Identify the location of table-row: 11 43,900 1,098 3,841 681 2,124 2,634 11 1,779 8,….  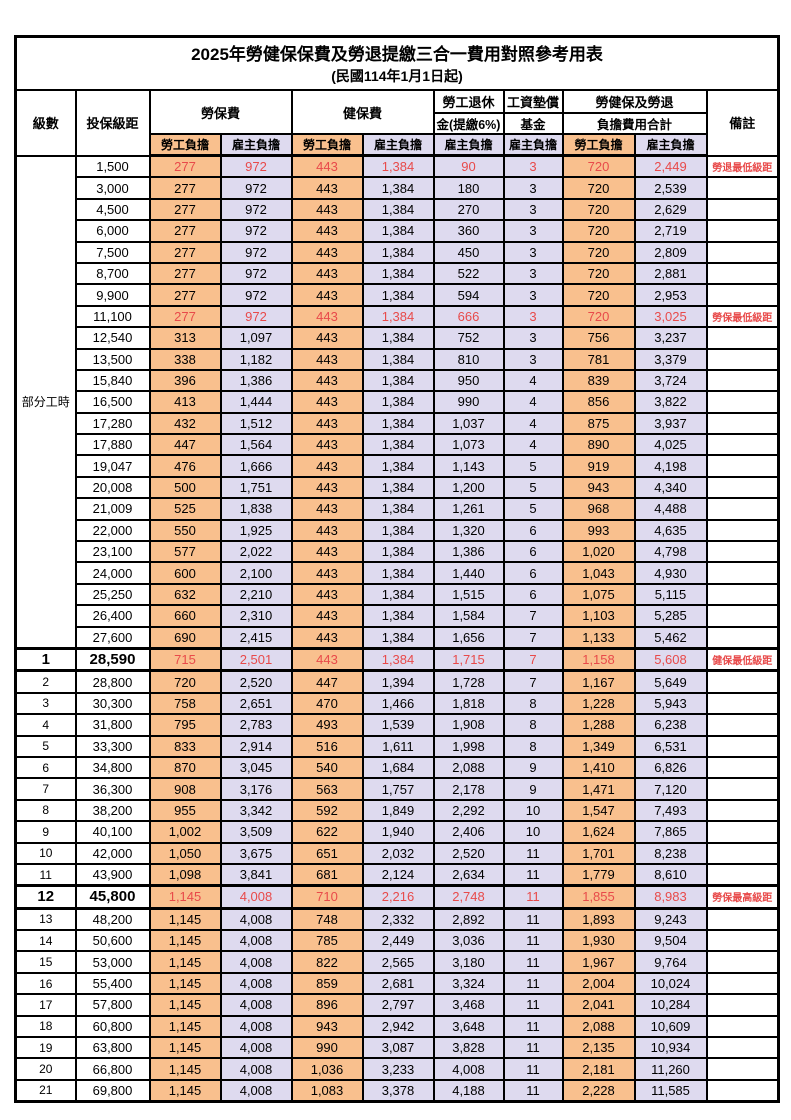
(397, 874).